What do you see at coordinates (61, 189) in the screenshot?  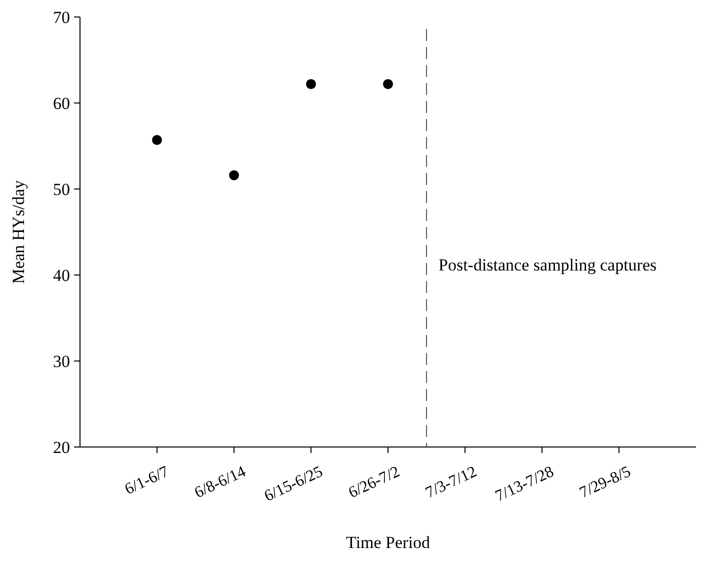 I see `y-tick-label: 50` at bounding box center [61, 189].